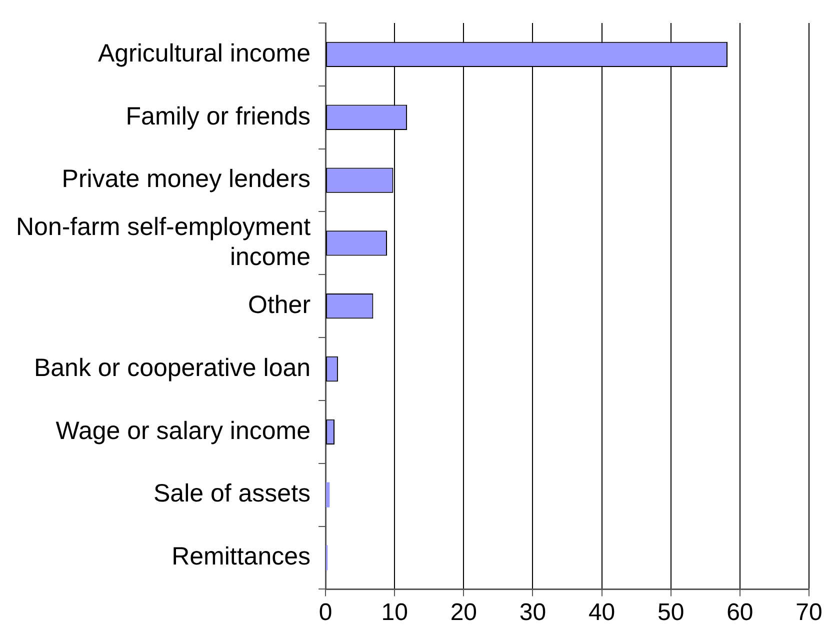 The image size is (827, 635). I want to click on y-tick-label: Other, so click(279, 304).